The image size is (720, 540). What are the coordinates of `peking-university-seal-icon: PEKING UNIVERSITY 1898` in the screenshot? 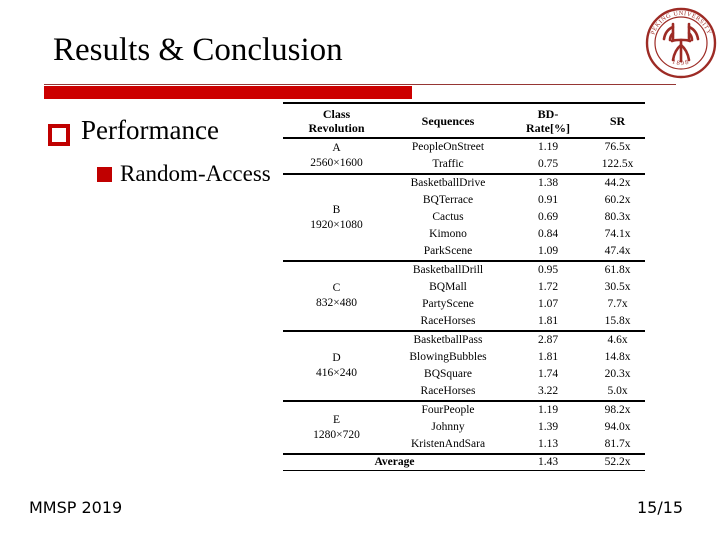 It's located at (681, 43).